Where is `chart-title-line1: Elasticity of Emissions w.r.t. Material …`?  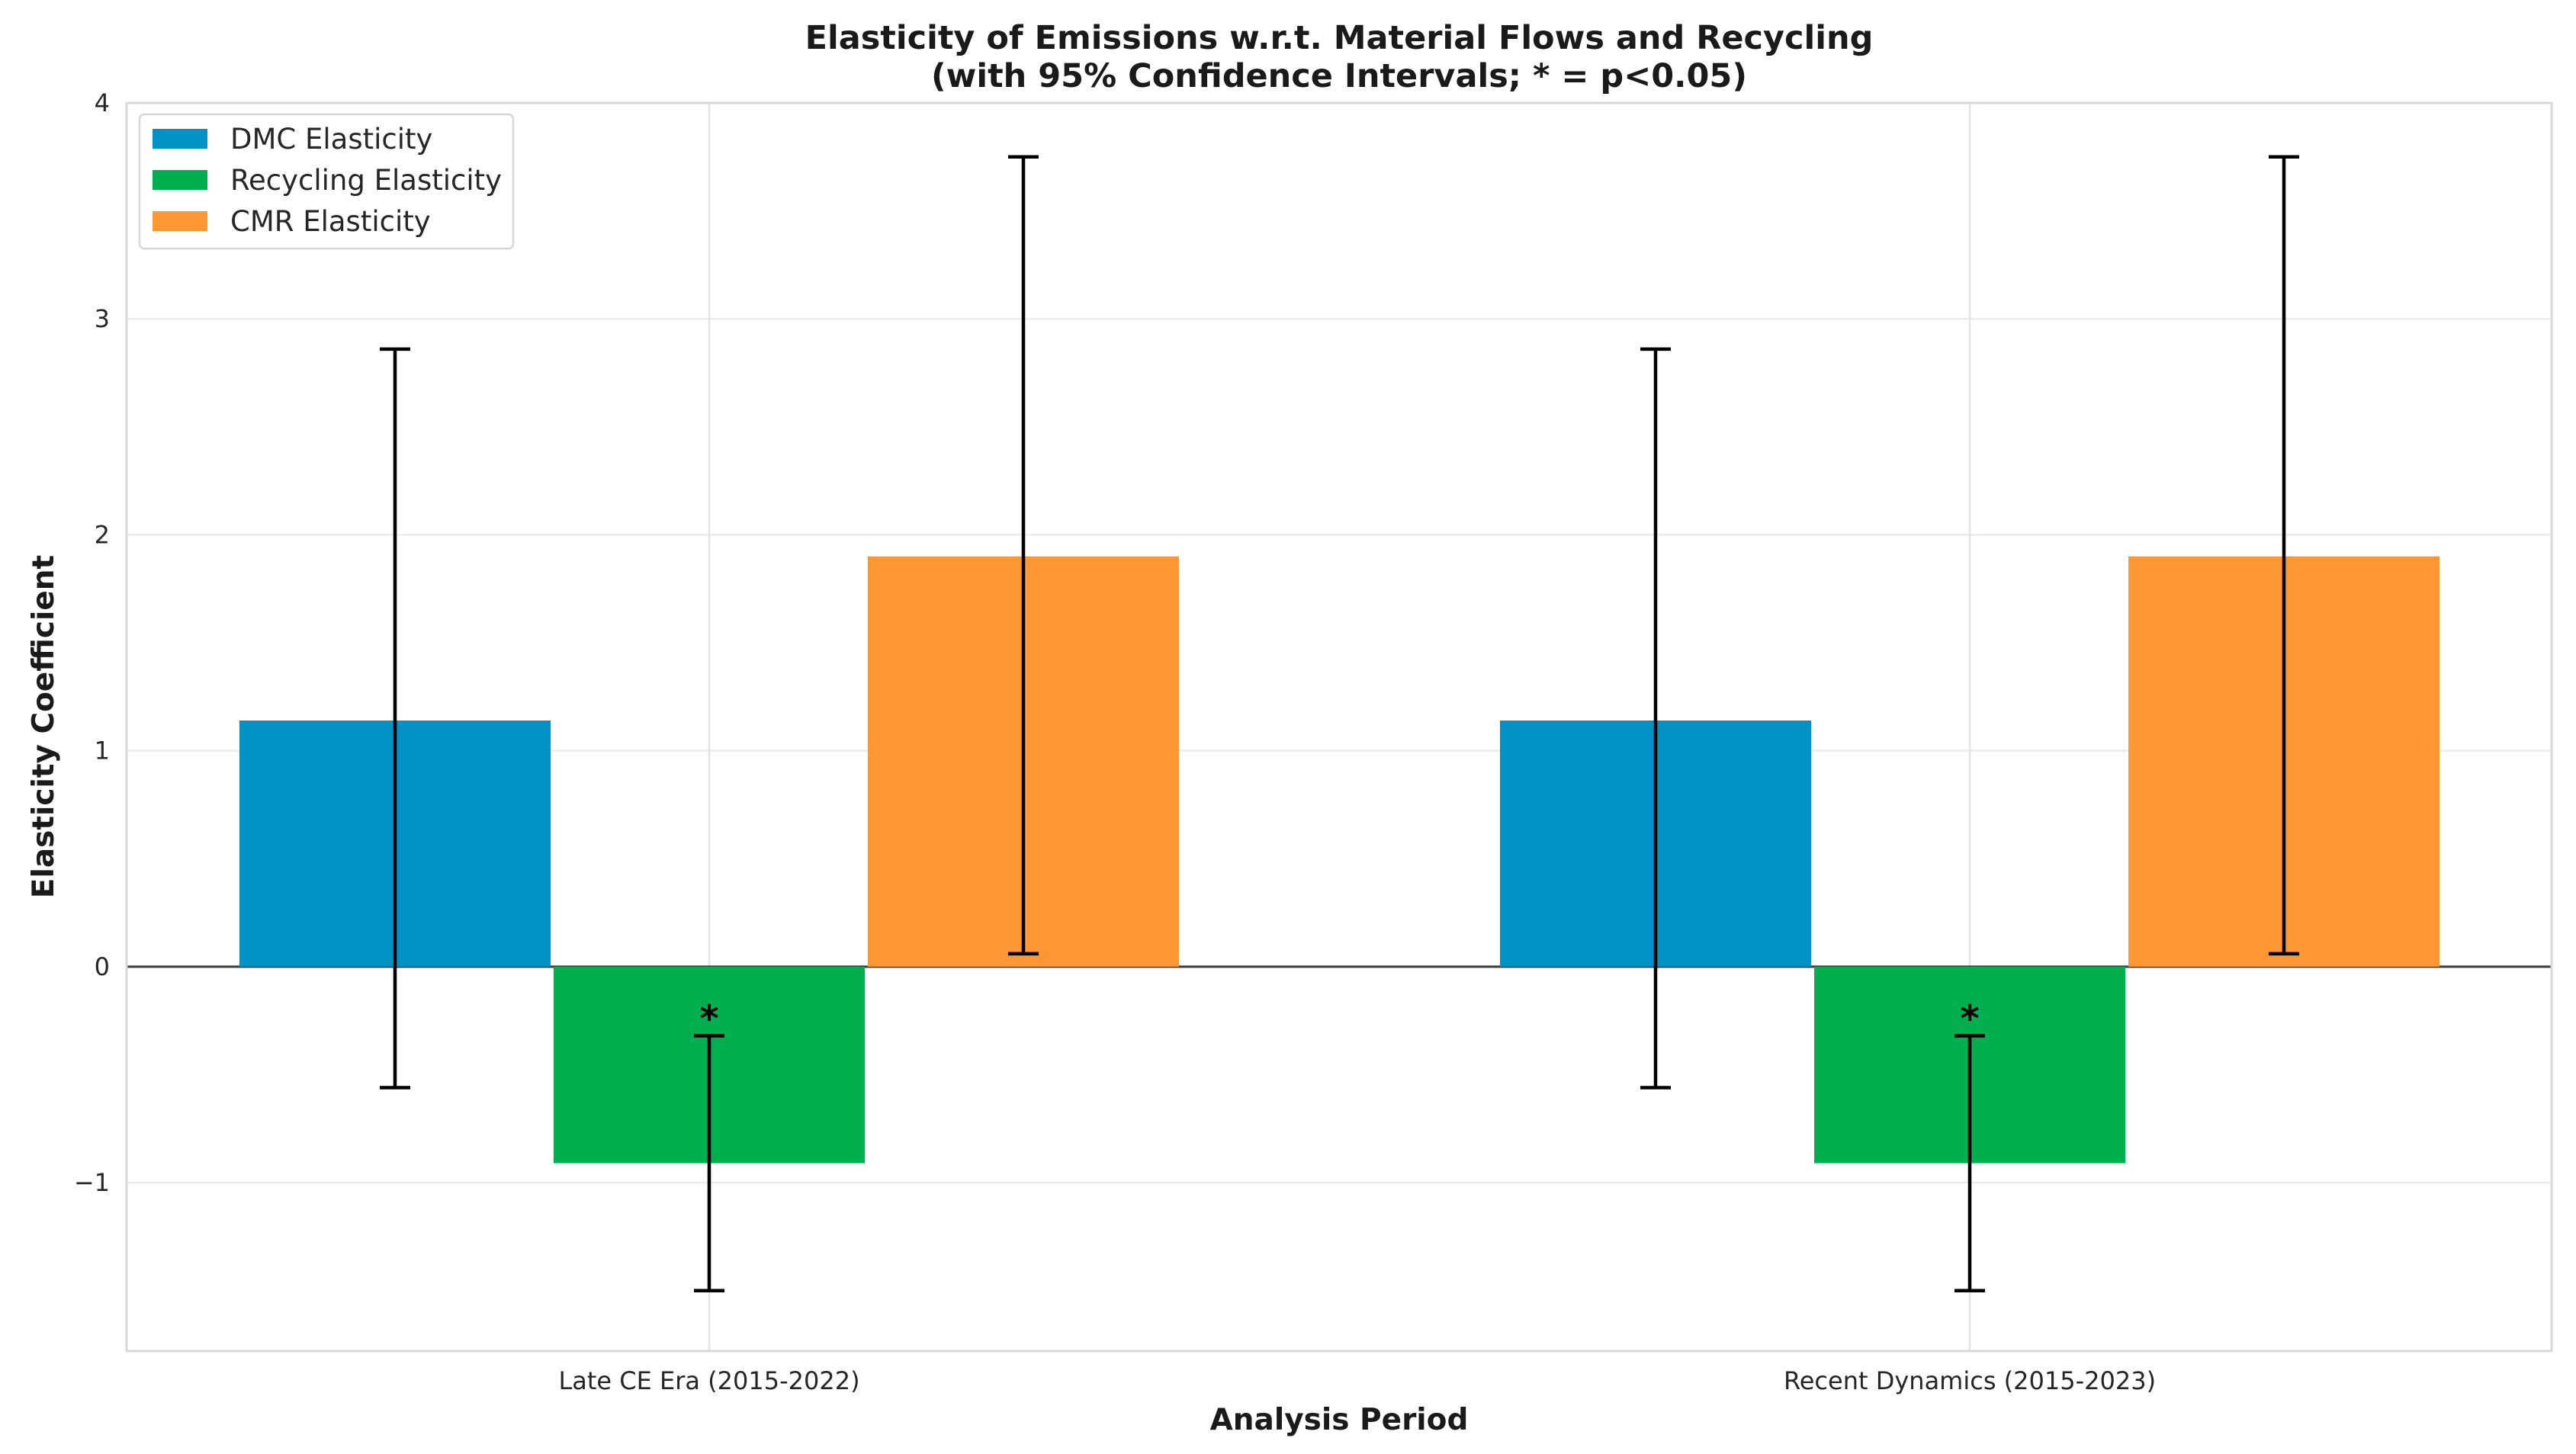 chart-title-line1: Elasticity of Emissions w.r.t. Material … is located at coordinates (1339, 38).